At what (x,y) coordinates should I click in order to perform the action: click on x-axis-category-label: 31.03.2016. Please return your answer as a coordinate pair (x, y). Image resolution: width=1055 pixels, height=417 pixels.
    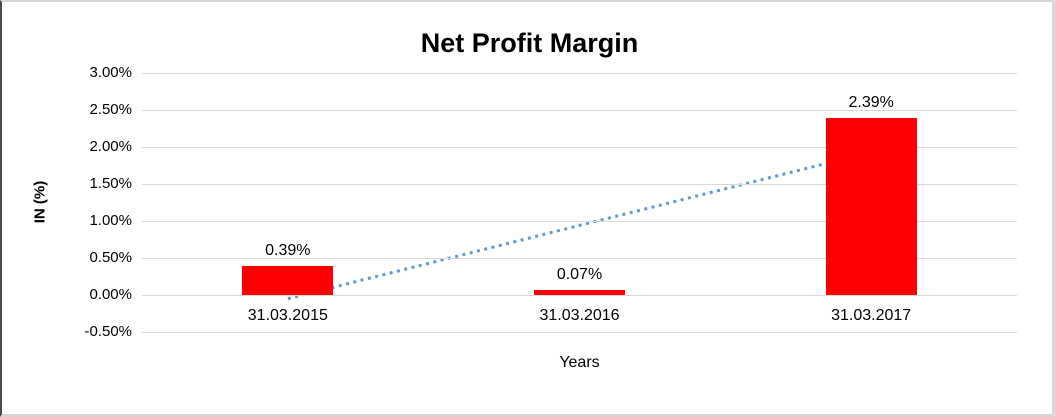
    Looking at the image, I should click on (579, 315).